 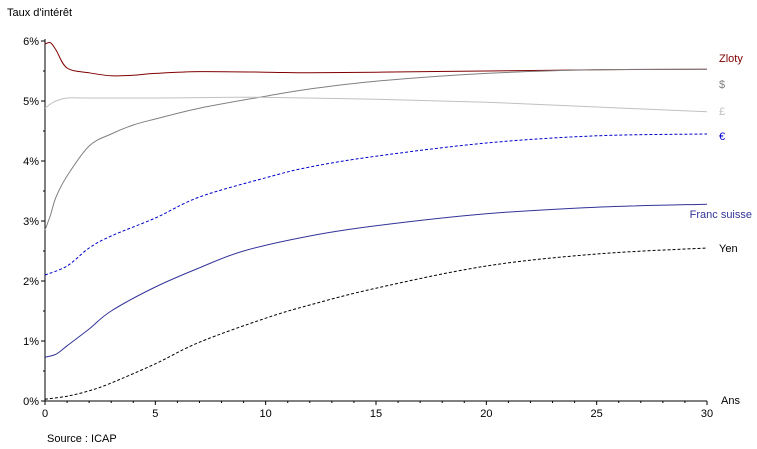 What do you see at coordinates (31, 282) in the screenshot?
I see `y-tick-label: 2%` at bounding box center [31, 282].